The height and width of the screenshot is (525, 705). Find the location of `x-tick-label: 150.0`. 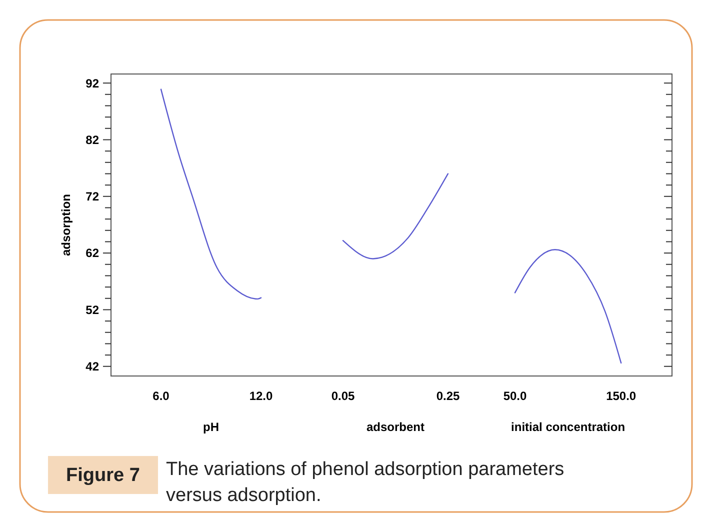

x-tick-label: 150.0 is located at coordinates (621, 396).